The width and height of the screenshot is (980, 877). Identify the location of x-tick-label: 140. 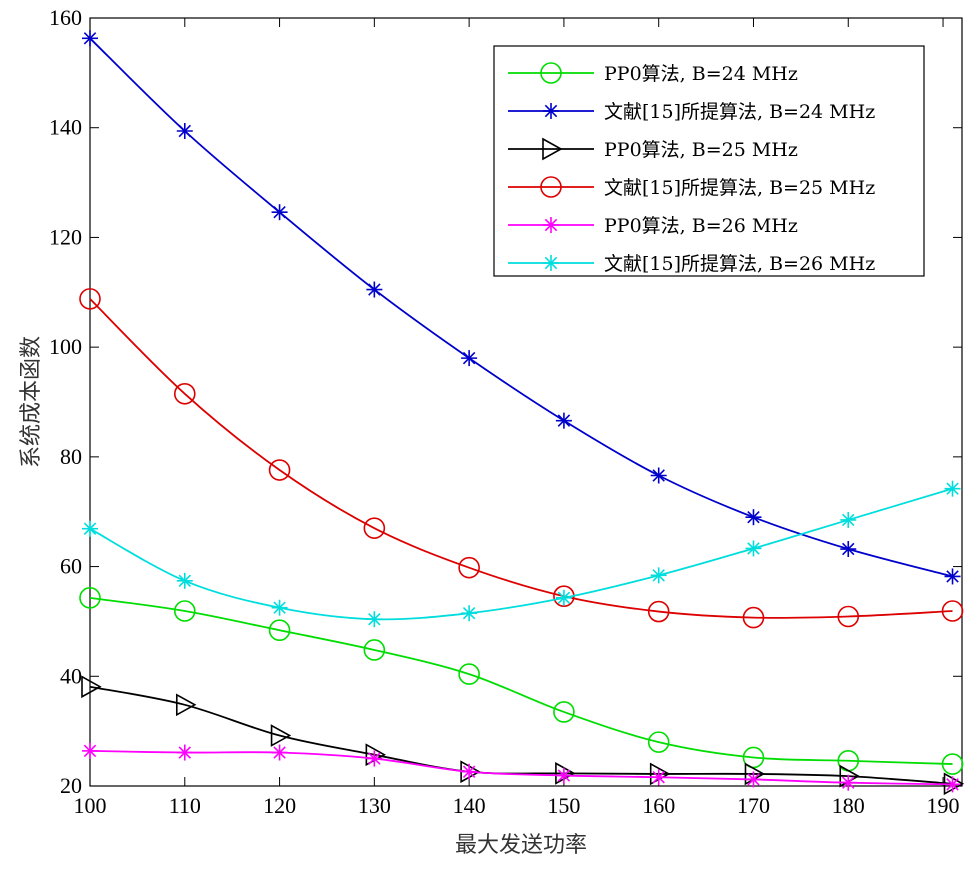
(469, 805).